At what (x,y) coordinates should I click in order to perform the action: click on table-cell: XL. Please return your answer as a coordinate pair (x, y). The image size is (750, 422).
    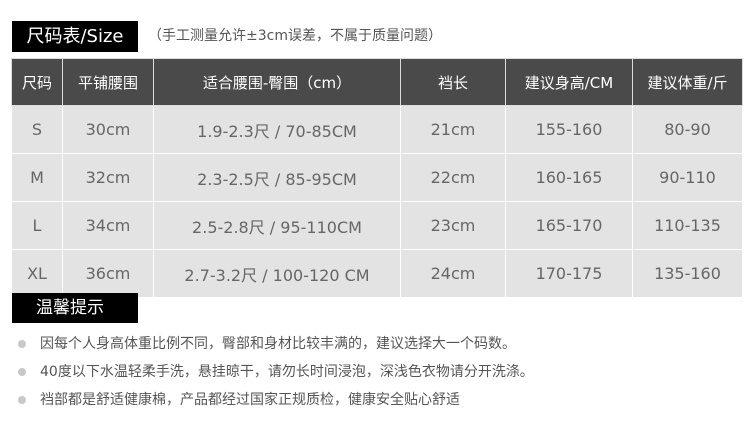
    Looking at the image, I should click on (37, 273).